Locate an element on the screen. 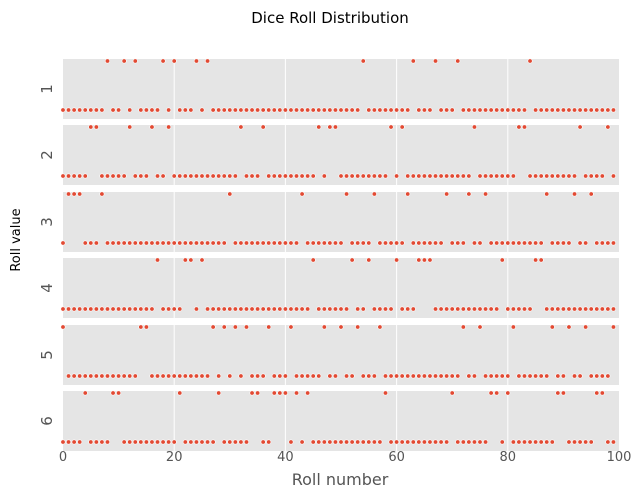  panel-5: 5 is located at coordinates (328, 354).